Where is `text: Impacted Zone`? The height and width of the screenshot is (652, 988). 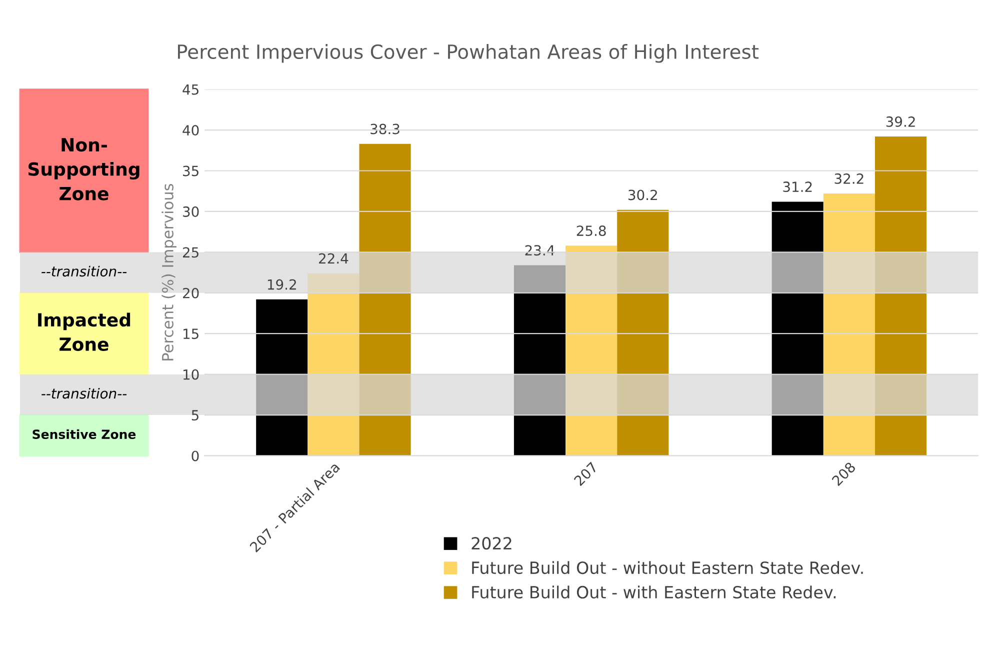
text: Impacted Zone is located at coordinates (84, 332).